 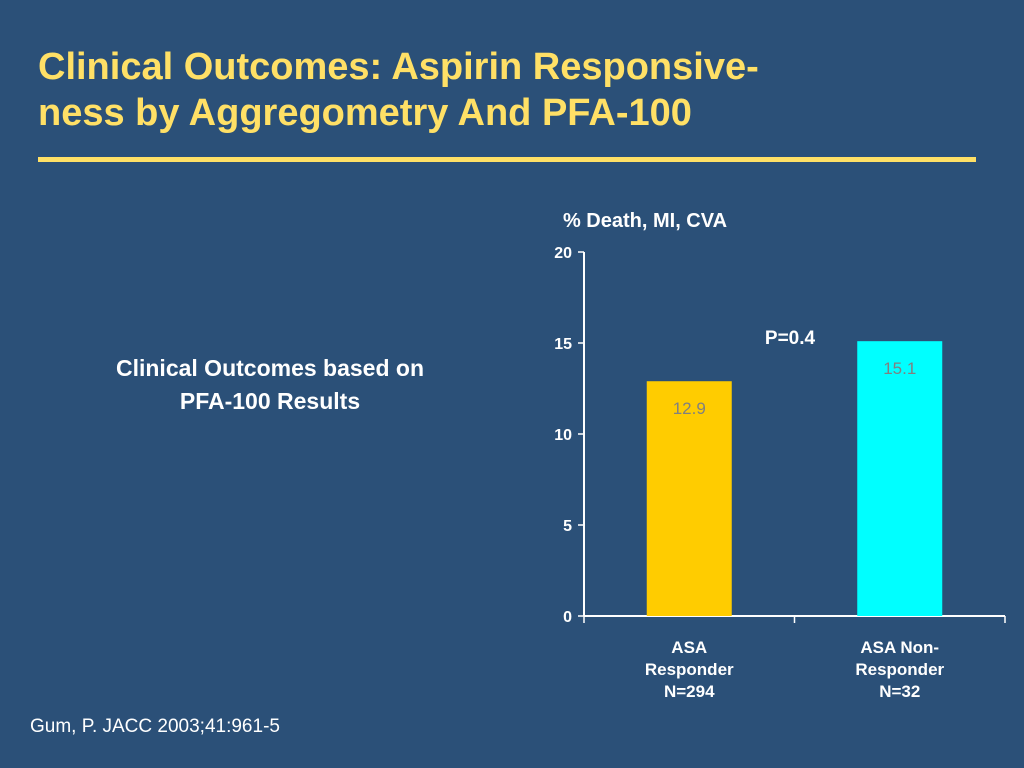 What do you see at coordinates (567, 526) in the screenshot?
I see `y-tick-label: 5` at bounding box center [567, 526].